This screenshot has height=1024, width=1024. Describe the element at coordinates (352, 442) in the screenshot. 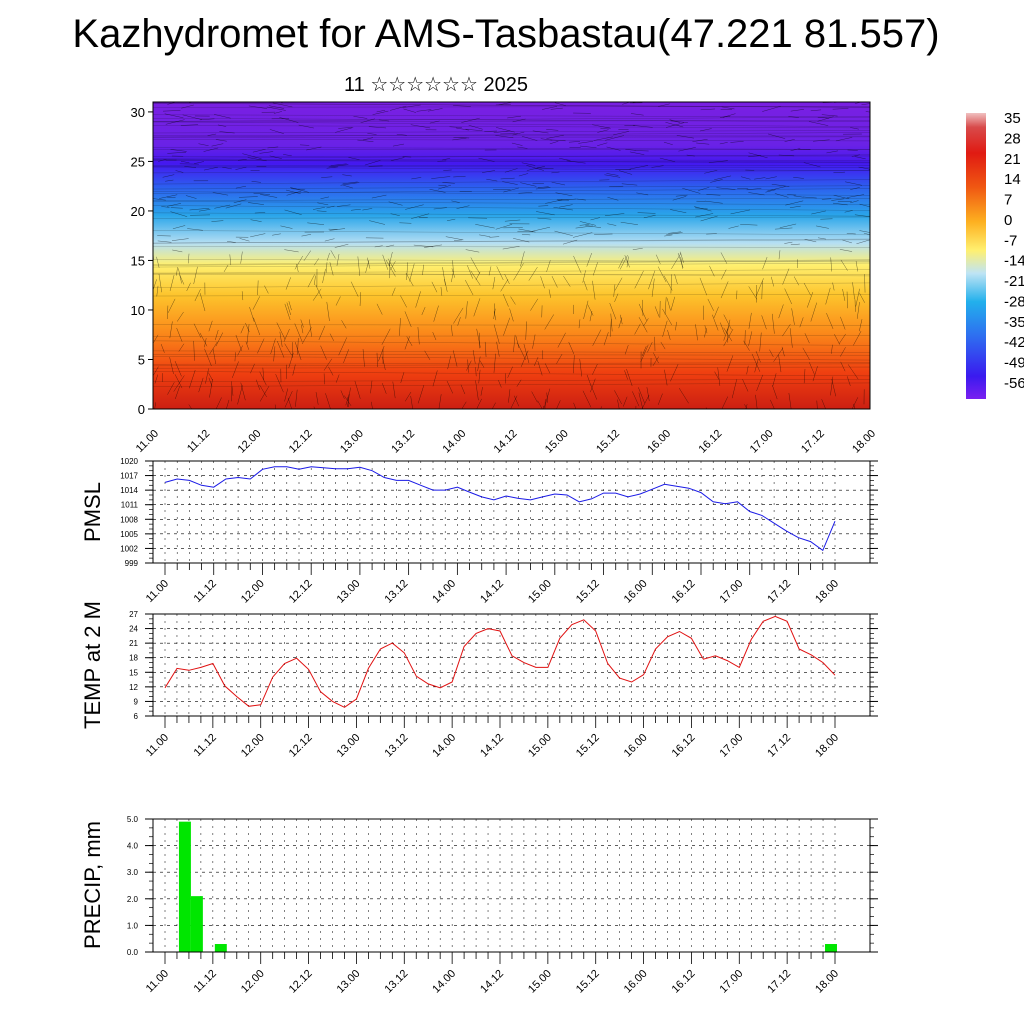

I see `heatmap-x-tick-label: 13.00` at that location.